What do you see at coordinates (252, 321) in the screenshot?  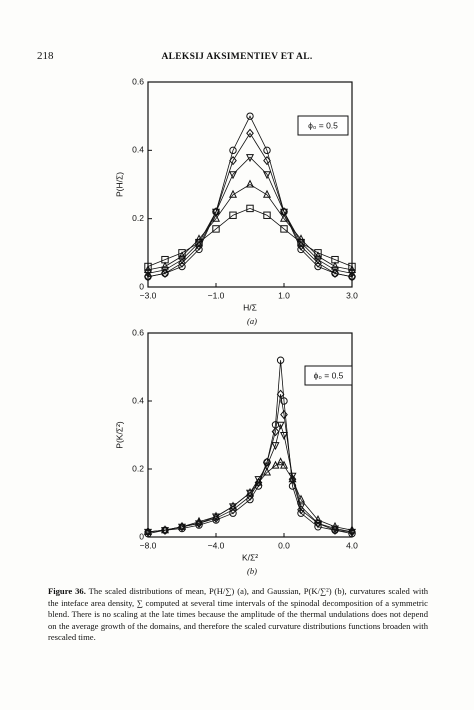 I see `panel-label: (a)` at bounding box center [252, 321].